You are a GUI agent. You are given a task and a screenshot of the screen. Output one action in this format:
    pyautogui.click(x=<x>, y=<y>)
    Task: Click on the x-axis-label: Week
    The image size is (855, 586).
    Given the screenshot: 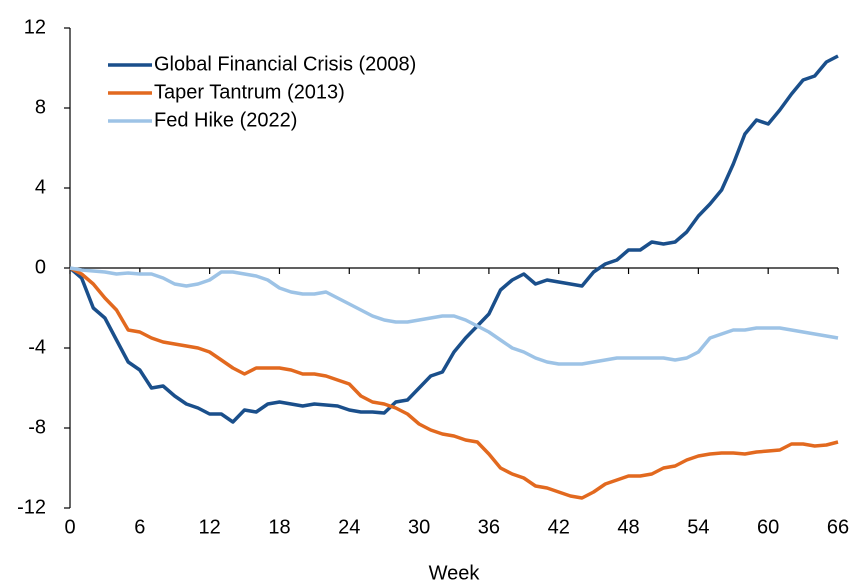 What is the action you would take?
    pyautogui.click(x=455, y=573)
    